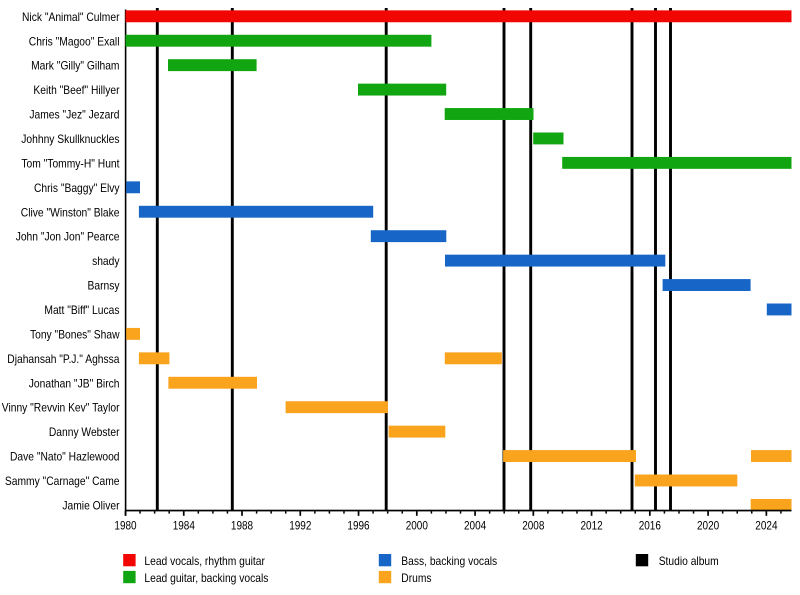 This screenshot has width=800, height=595. I want to click on svg-text: Johhny Skullknuckles, so click(70, 139).